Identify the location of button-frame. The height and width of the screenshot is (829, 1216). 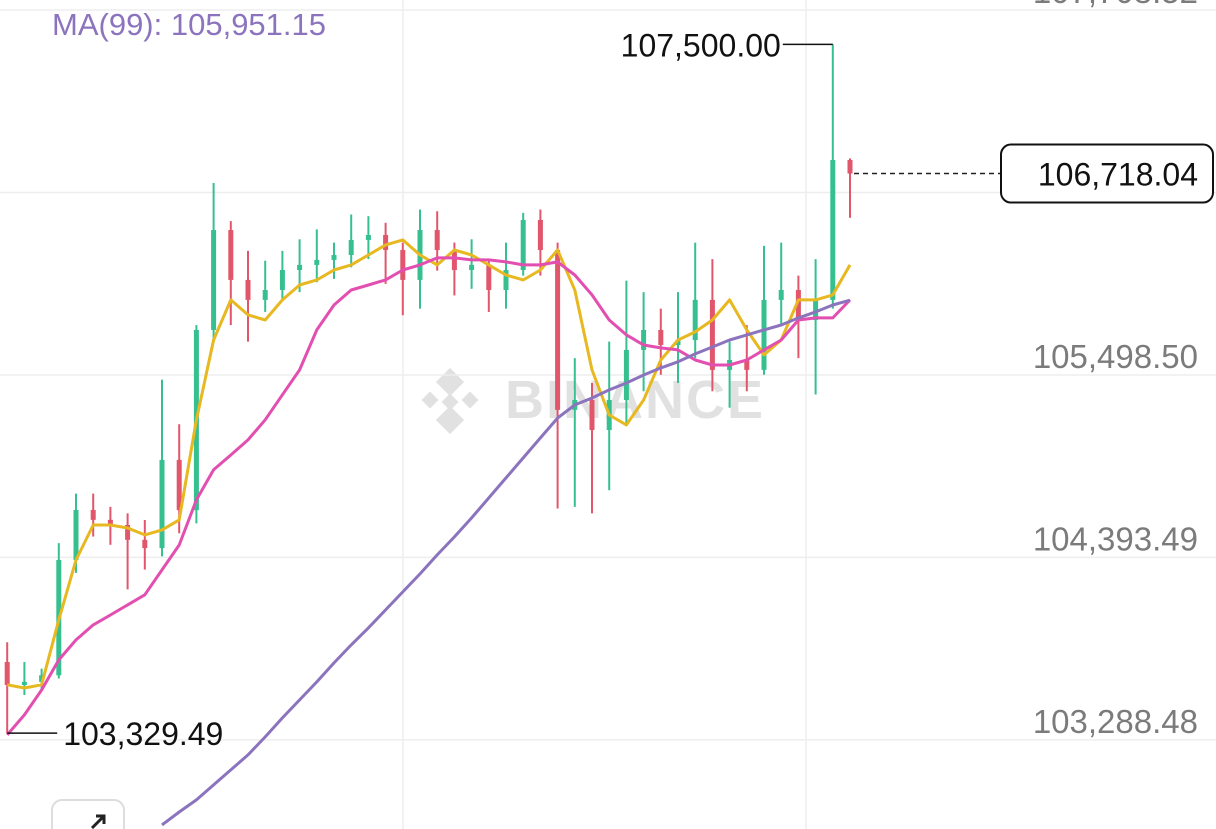
(88, 814).